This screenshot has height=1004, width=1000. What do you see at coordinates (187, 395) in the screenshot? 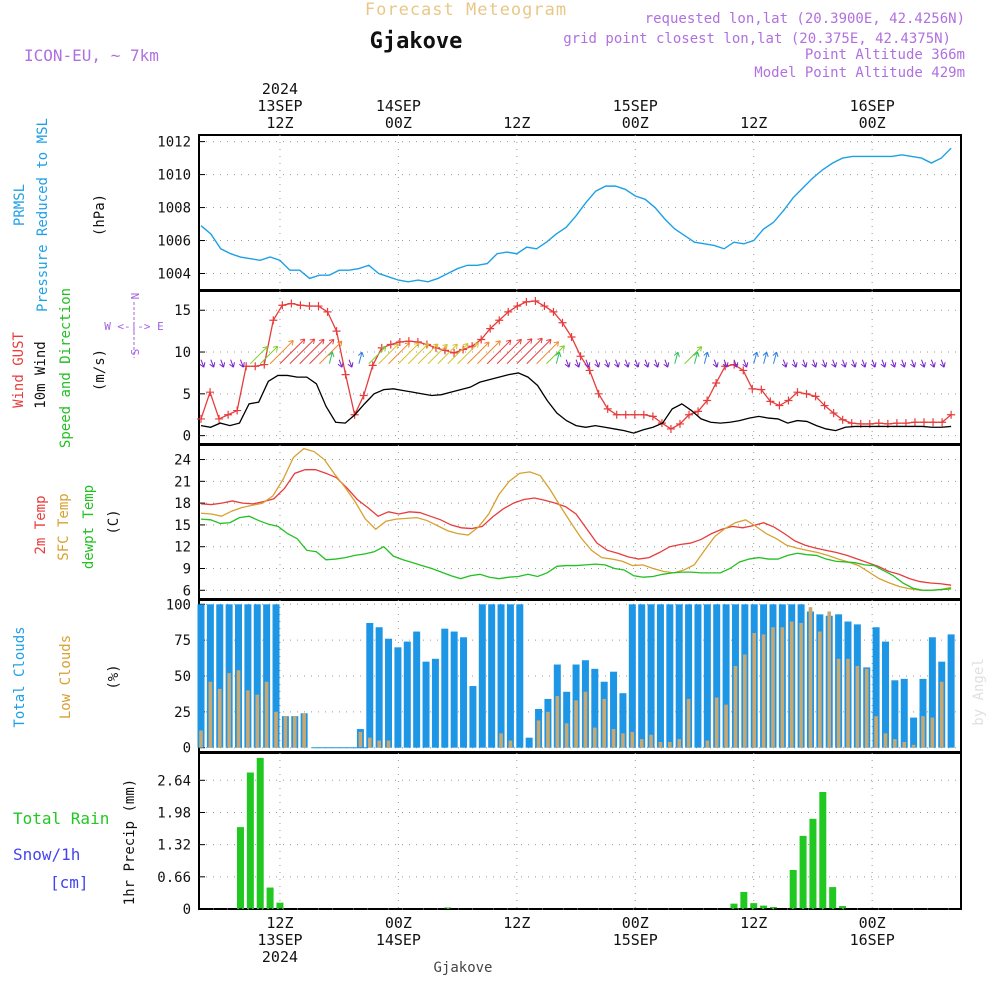
I see `y-tick-label: 5` at bounding box center [187, 395].